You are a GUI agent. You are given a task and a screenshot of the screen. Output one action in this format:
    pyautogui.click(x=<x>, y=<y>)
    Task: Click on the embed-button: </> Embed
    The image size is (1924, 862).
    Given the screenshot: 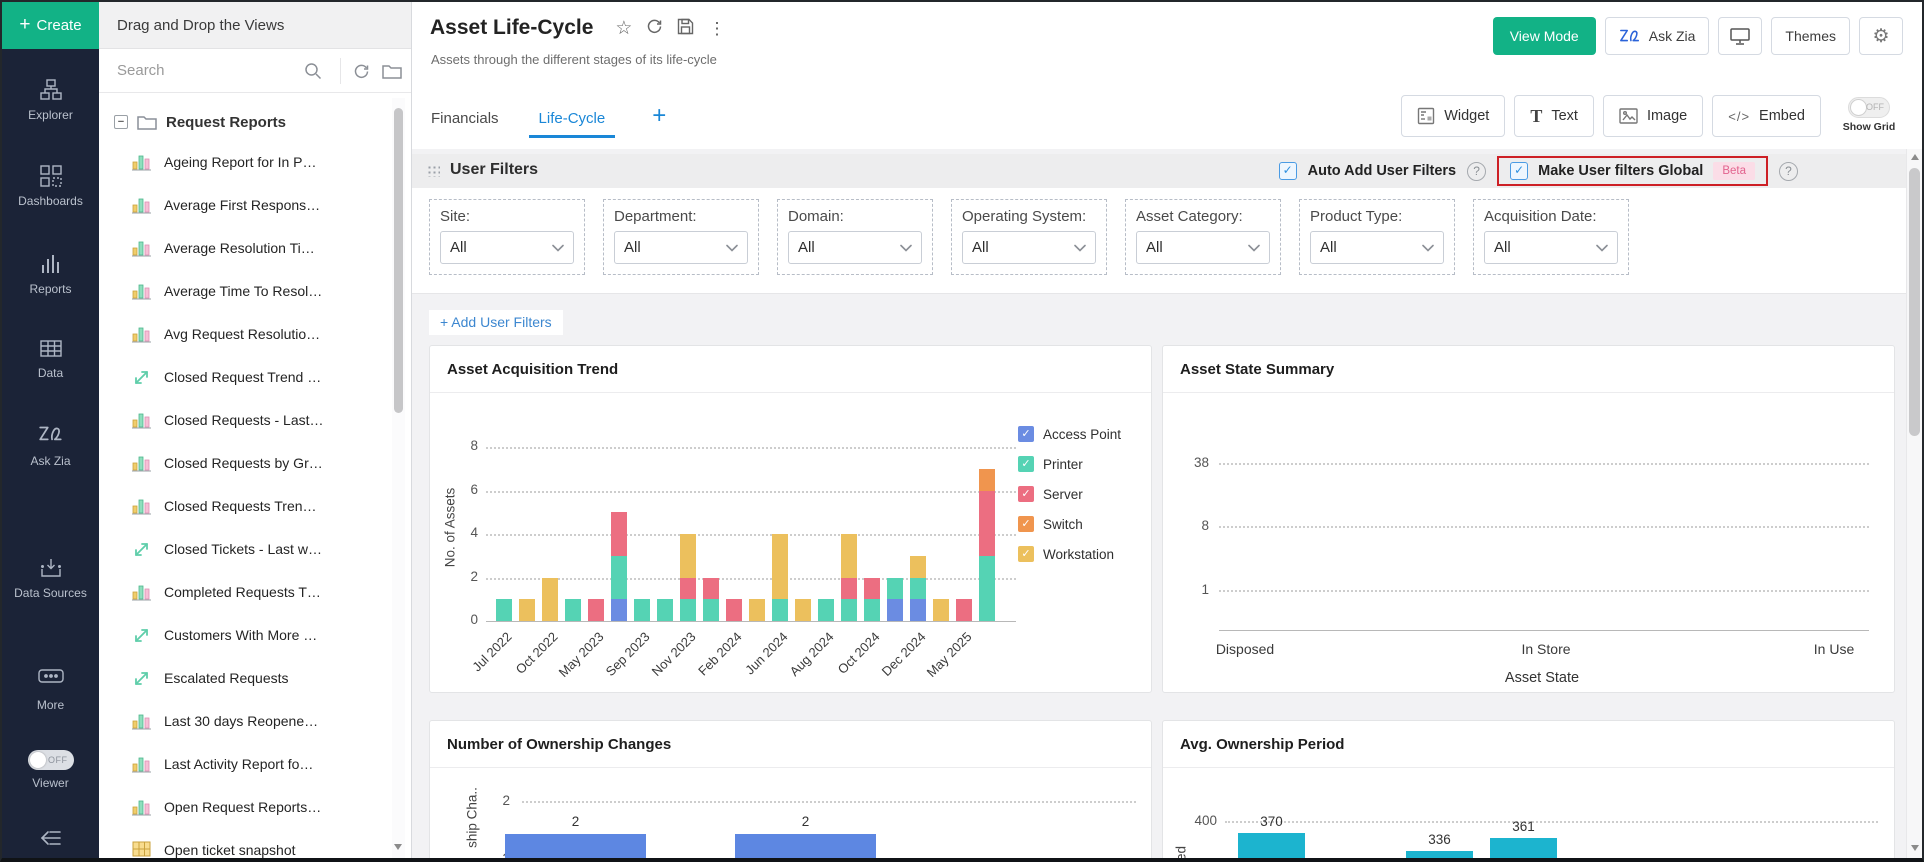 What is the action you would take?
    pyautogui.click(x=1766, y=116)
    